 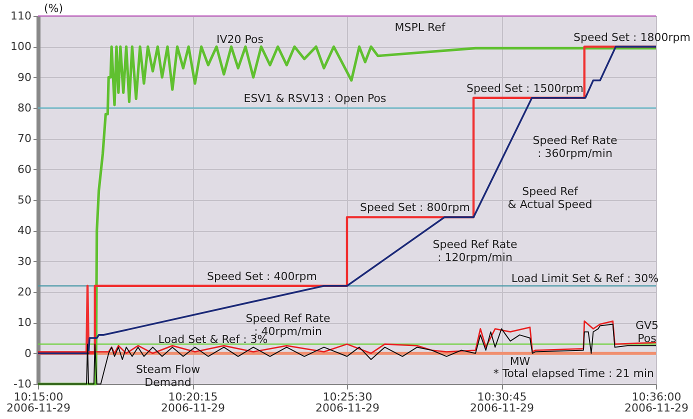 I want to click on x-tick-label: 10:25:30 2006-11-29, so click(x=348, y=402).